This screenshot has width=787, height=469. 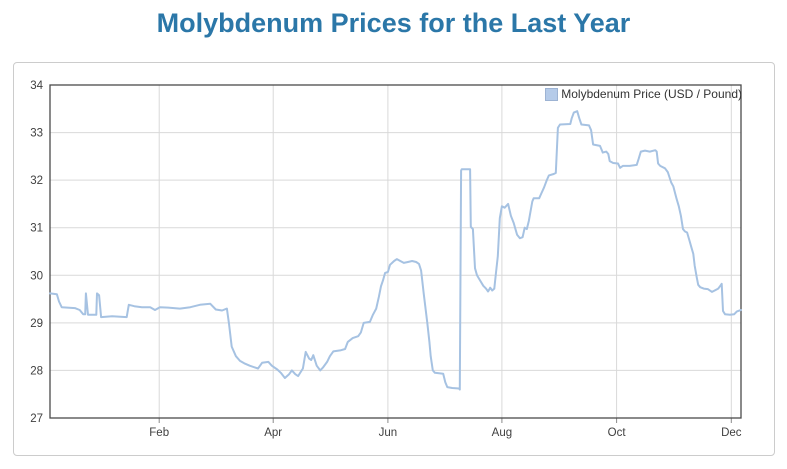 What do you see at coordinates (36, 276) in the screenshot?
I see `y-tick-label: 30` at bounding box center [36, 276].